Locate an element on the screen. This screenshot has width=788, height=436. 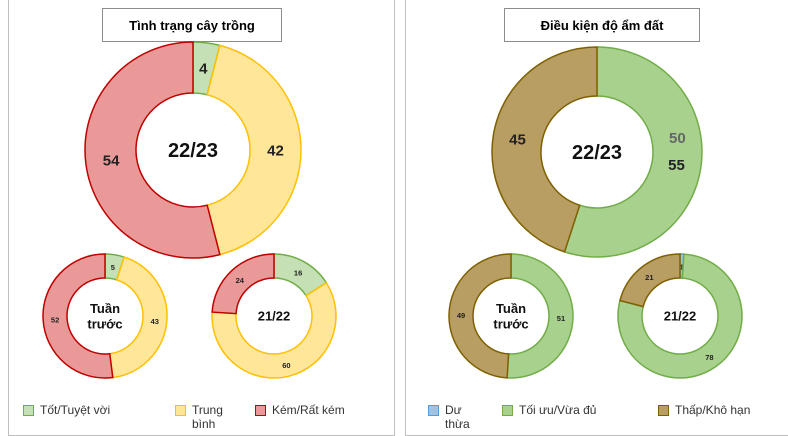
data-label: 16 is located at coordinates (298, 273).